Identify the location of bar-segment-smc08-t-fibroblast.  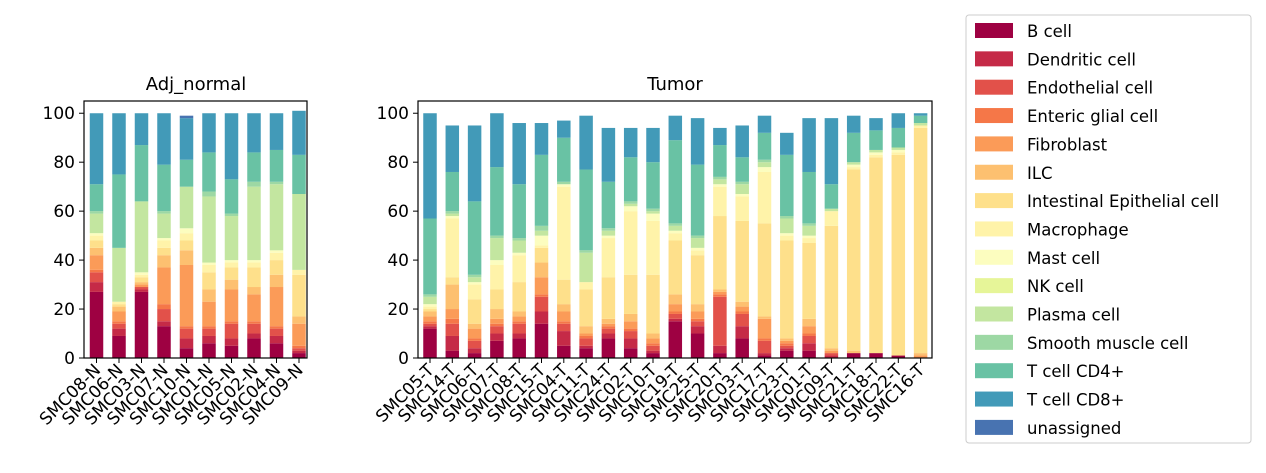
(519, 319).